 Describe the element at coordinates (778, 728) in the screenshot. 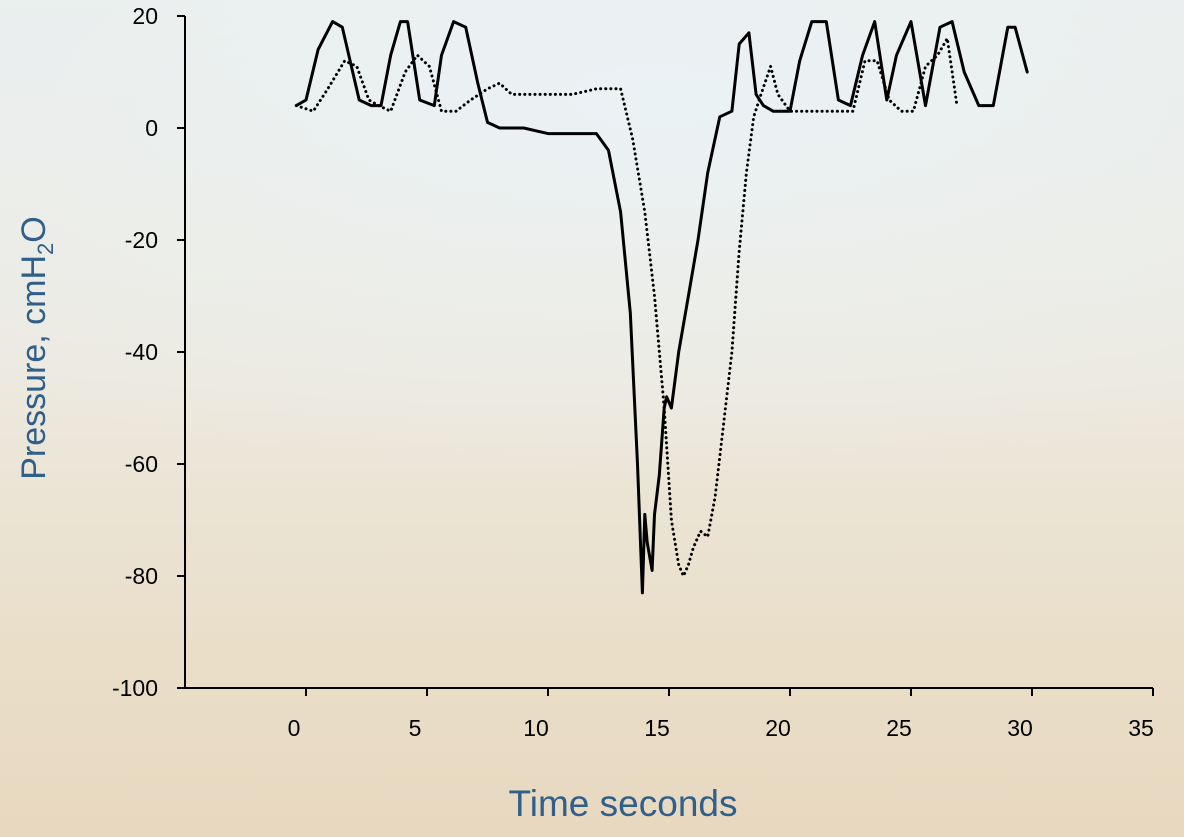

I see `x-tick-label: 20` at that location.